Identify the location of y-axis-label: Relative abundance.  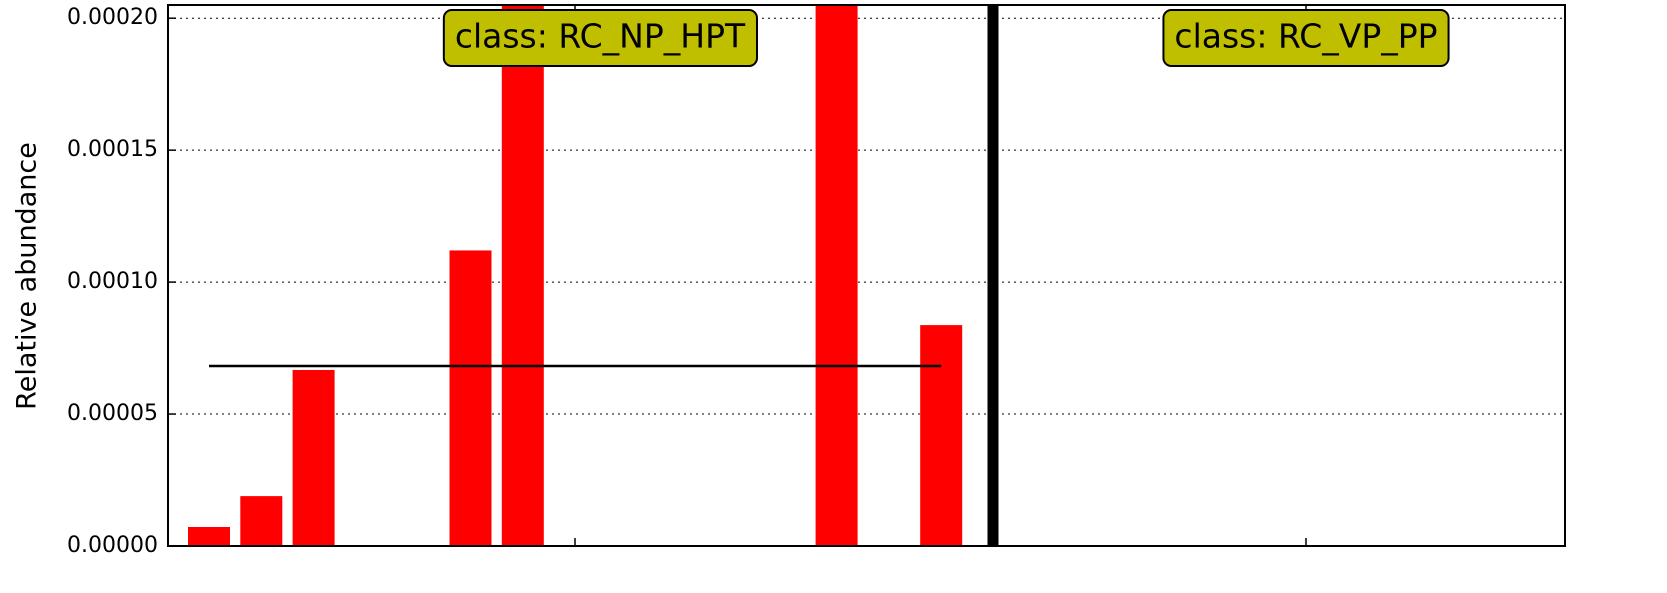
(27, 276).